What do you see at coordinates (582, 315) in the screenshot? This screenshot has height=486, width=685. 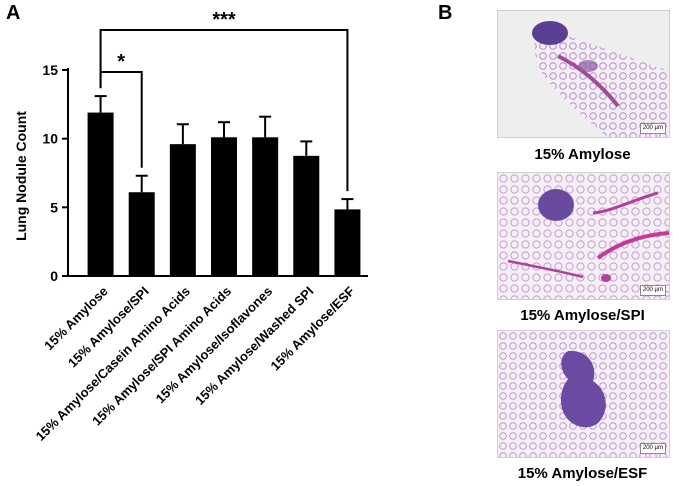 I see `histology-caption: 15% Amylose/SPI` at bounding box center [582, 315].